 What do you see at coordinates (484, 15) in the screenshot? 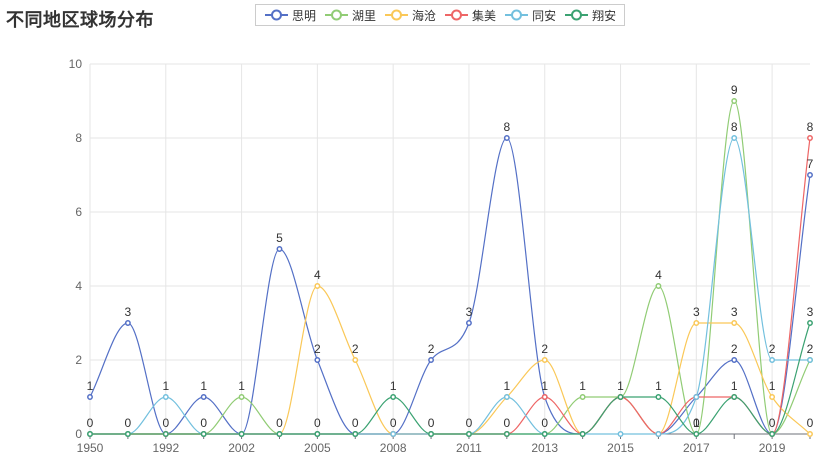
I see `legend-label: 集美` at bounding box center [484, 15].